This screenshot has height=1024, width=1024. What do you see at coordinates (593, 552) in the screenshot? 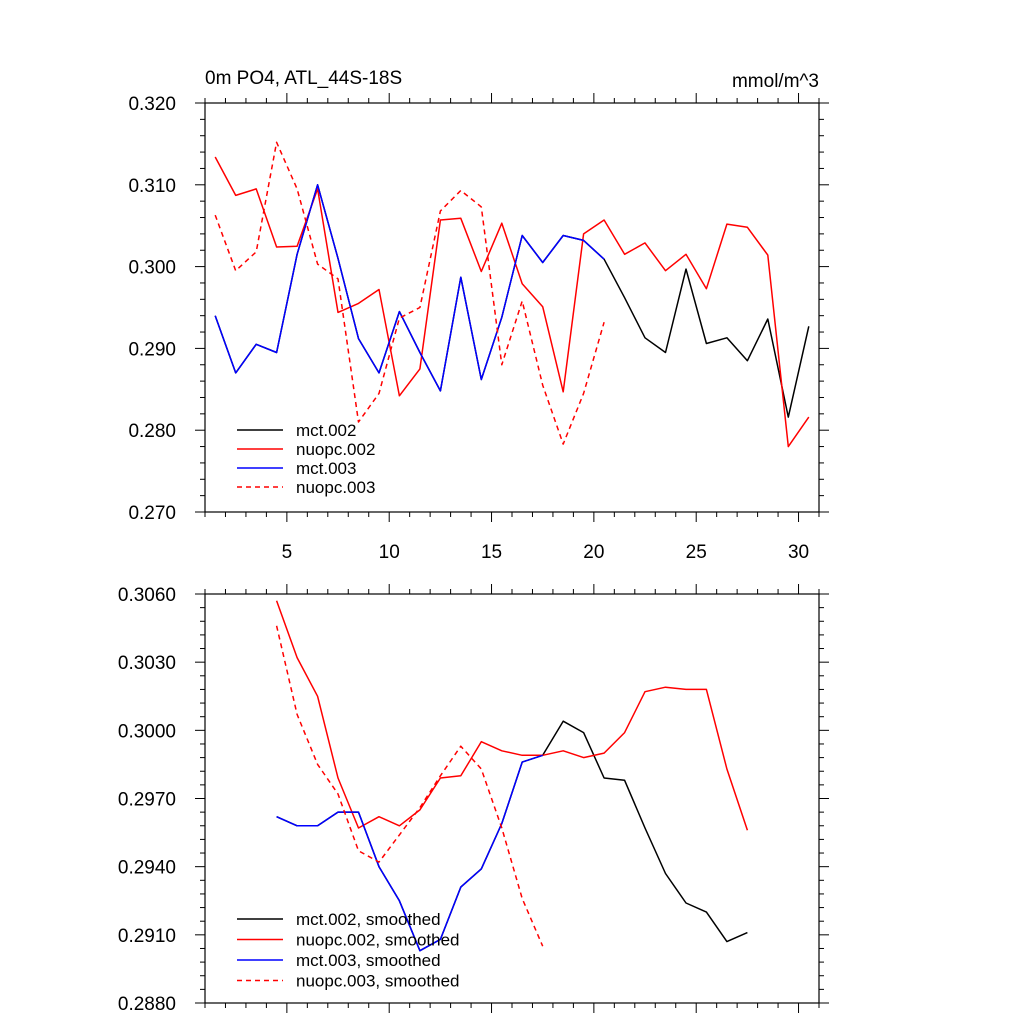
I see `top-xtick-label: 20` at bounding box center [593, 552].